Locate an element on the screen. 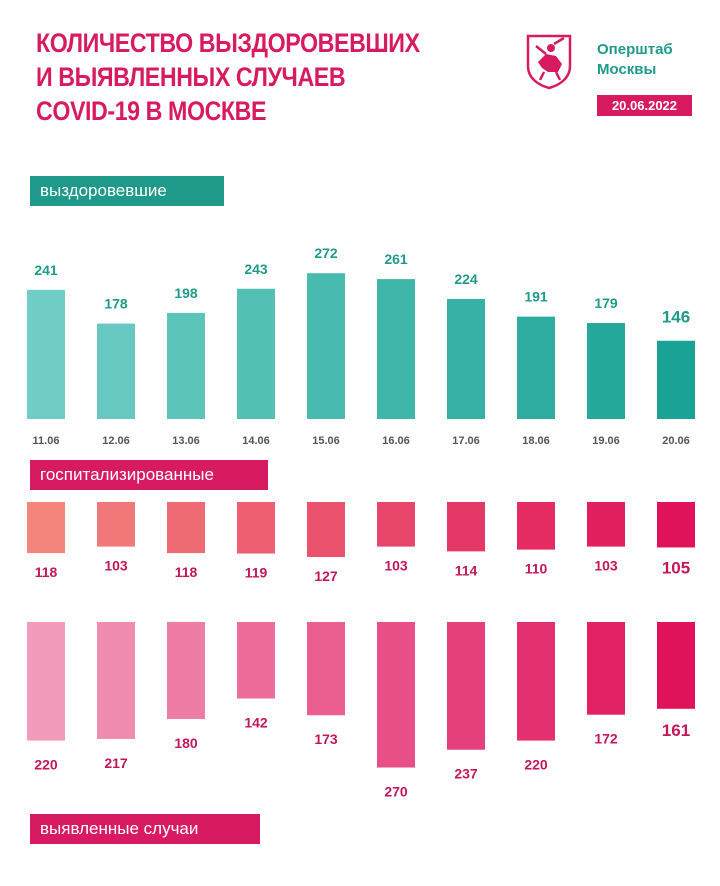 This screenshot has width=720, height=886. recovered-value-label: 191 is located at coordinates (536, 297).